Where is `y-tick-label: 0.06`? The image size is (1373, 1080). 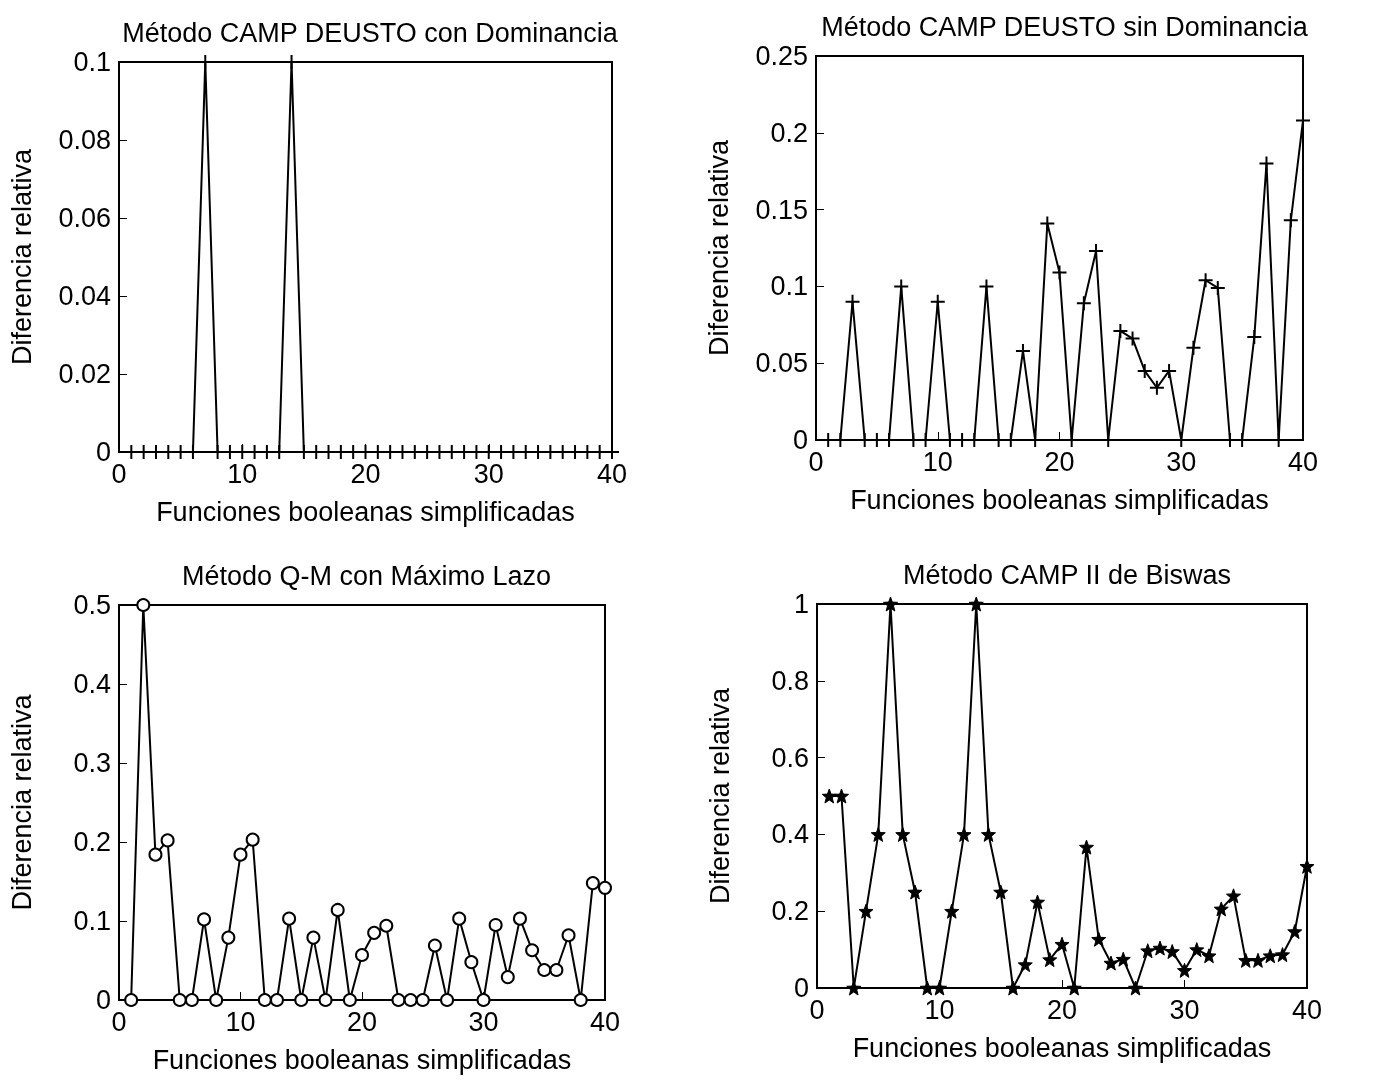
y-tick-label: 0.06 is located at coordinates (84, 218).